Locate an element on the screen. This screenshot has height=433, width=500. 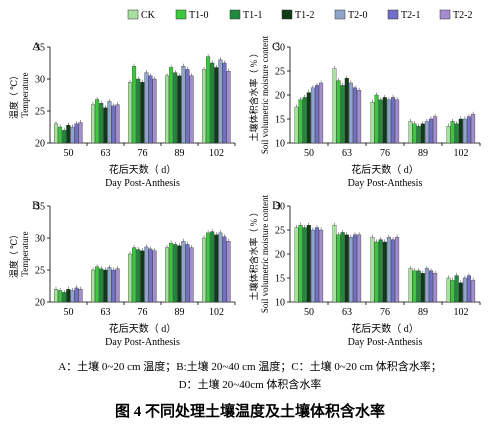
panel-letter: A is located at coordinates (36, 46).